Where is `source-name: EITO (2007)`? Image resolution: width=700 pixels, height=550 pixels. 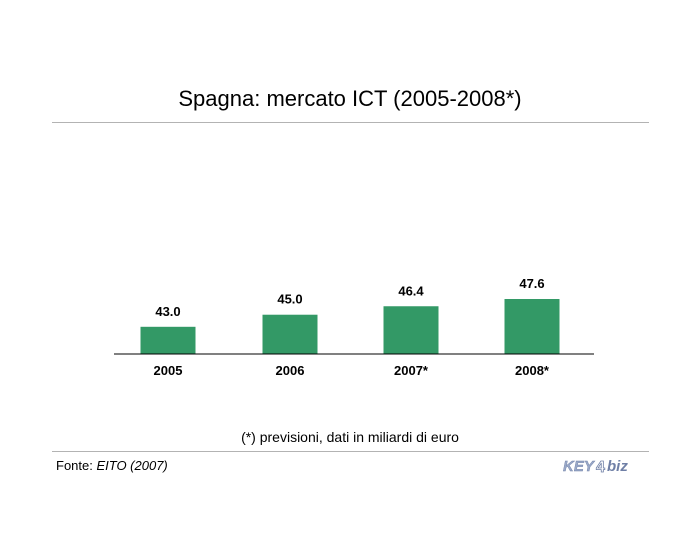 source-name: EITO (2007) is located at coordinates (132, 465).